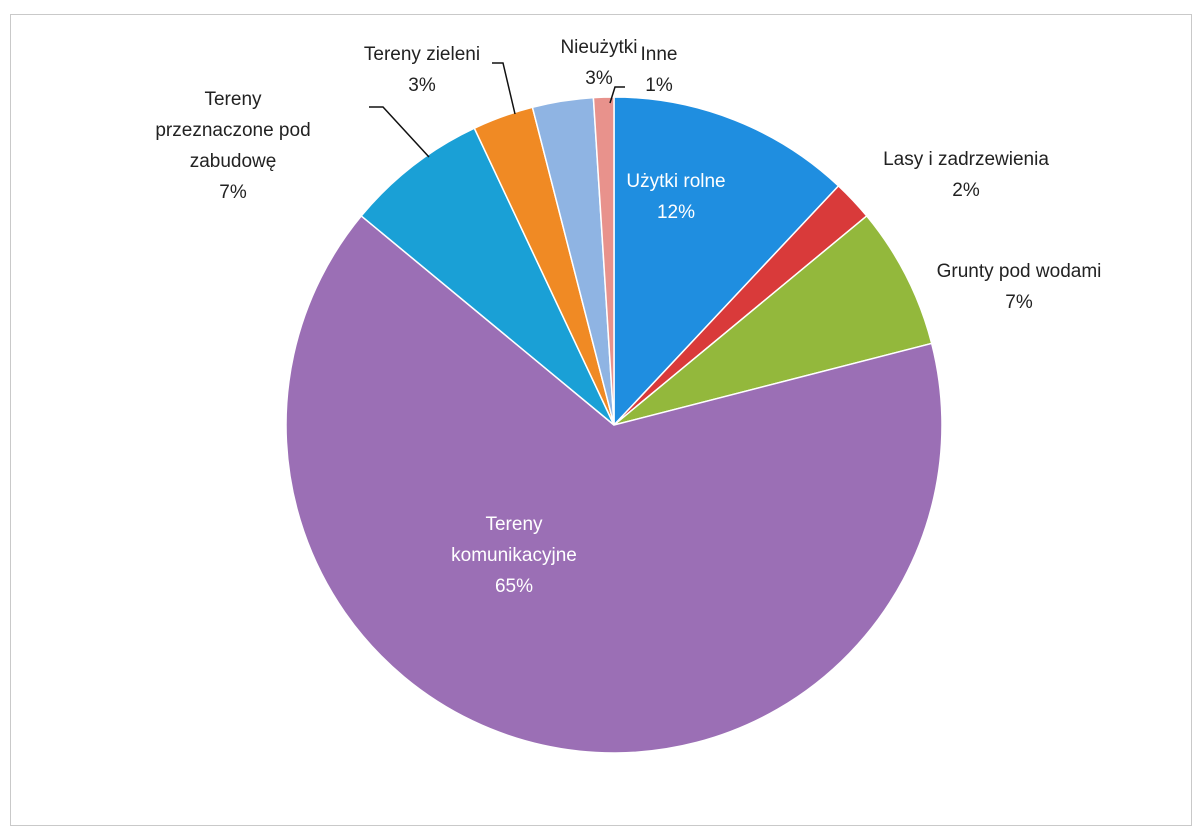  I want to click on slice-label-6: Nieużytki 3%, so click(598, 63).